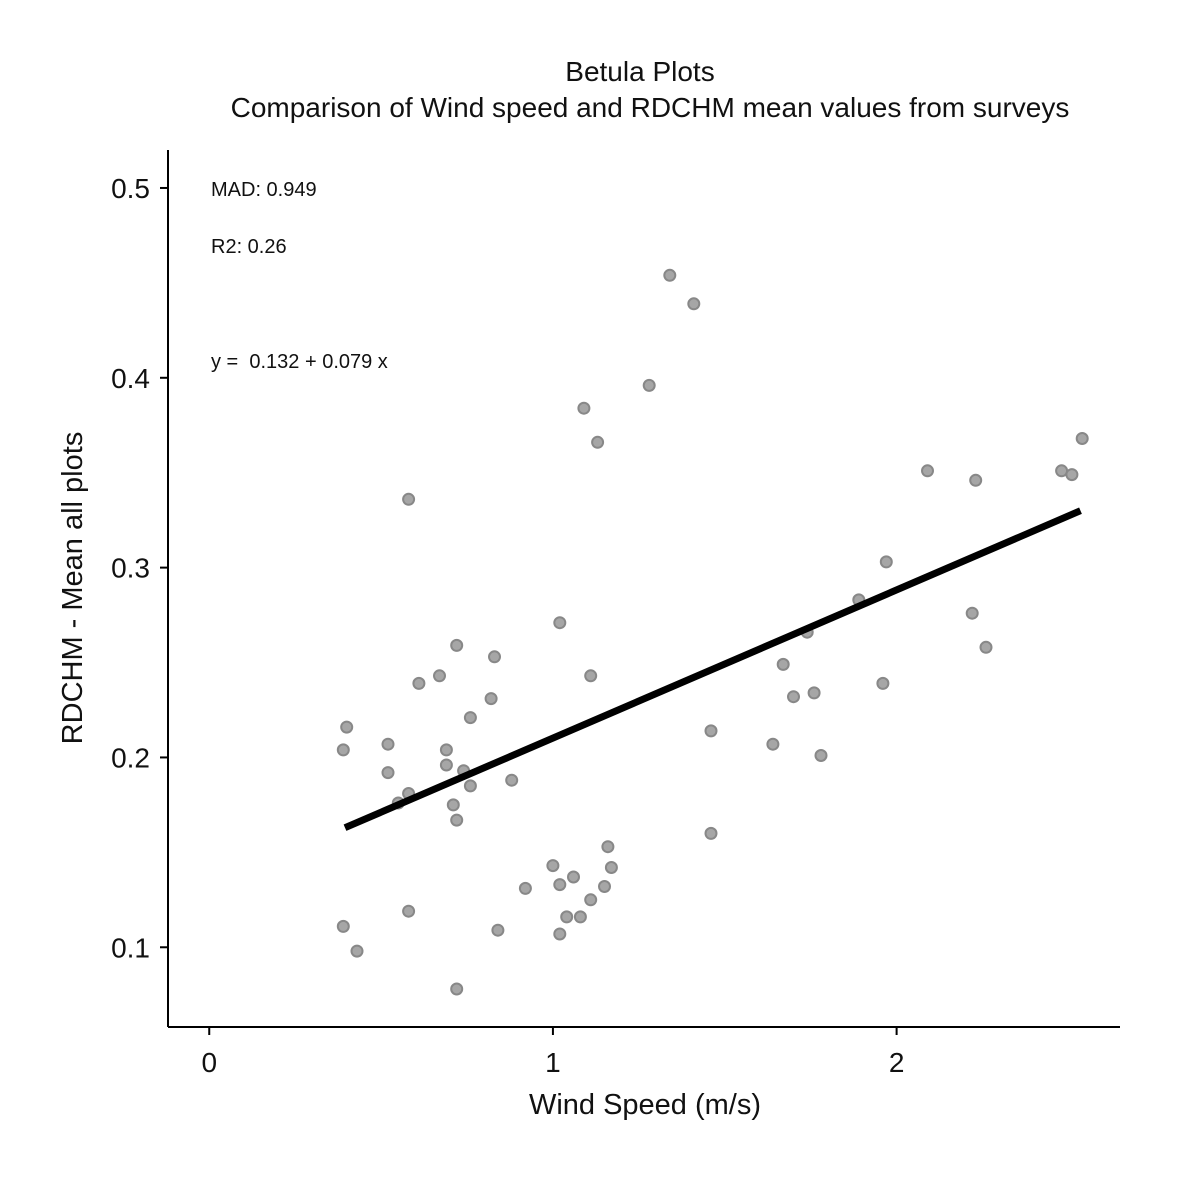  I want to click on r2-annotation: R2: 0.26, so click(249, 247).